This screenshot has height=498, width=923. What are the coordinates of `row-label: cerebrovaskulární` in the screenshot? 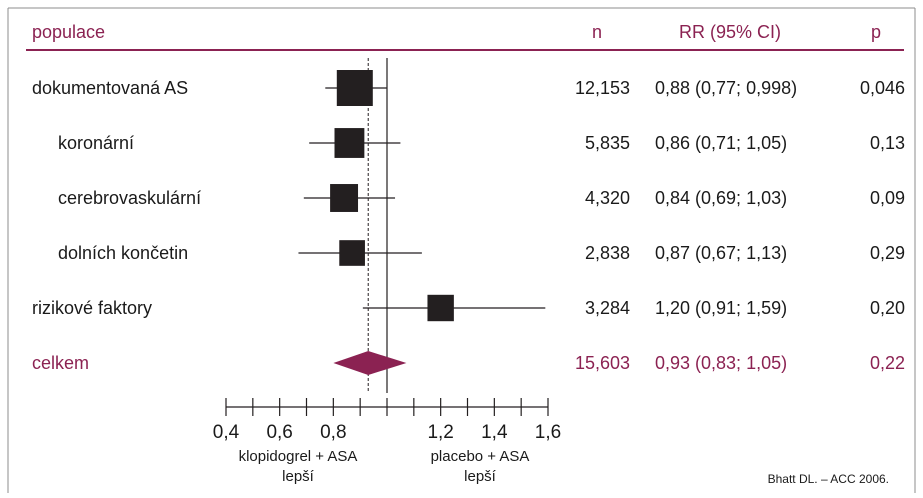 It's located at (129, 198).